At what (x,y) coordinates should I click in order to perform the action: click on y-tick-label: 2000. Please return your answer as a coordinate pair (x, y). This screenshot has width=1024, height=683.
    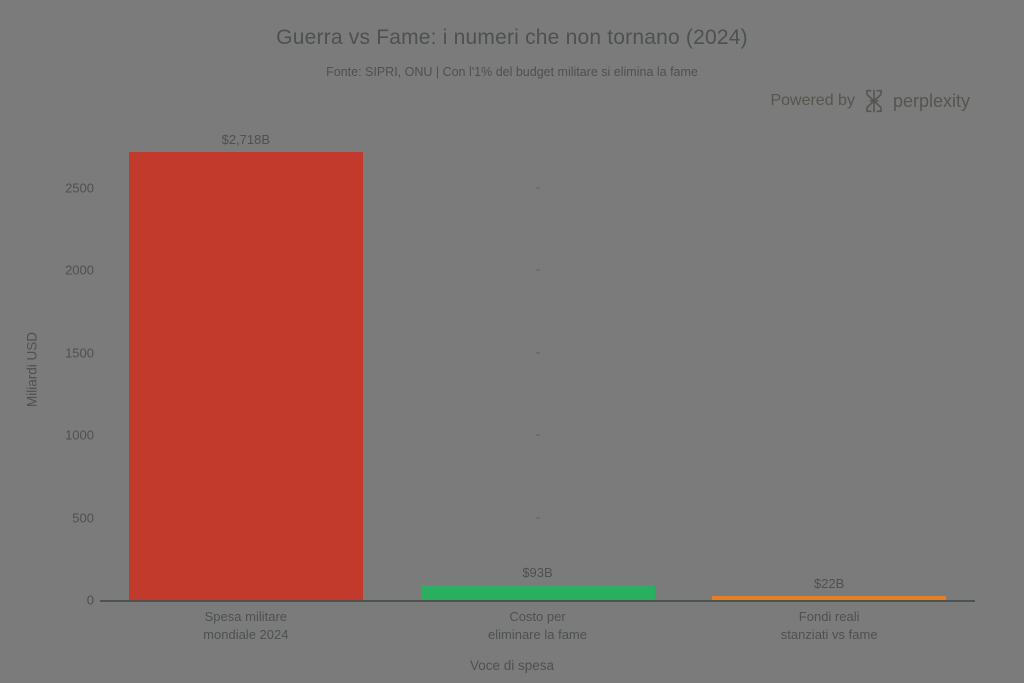
    Looking at the image, I should click on (79, 270).